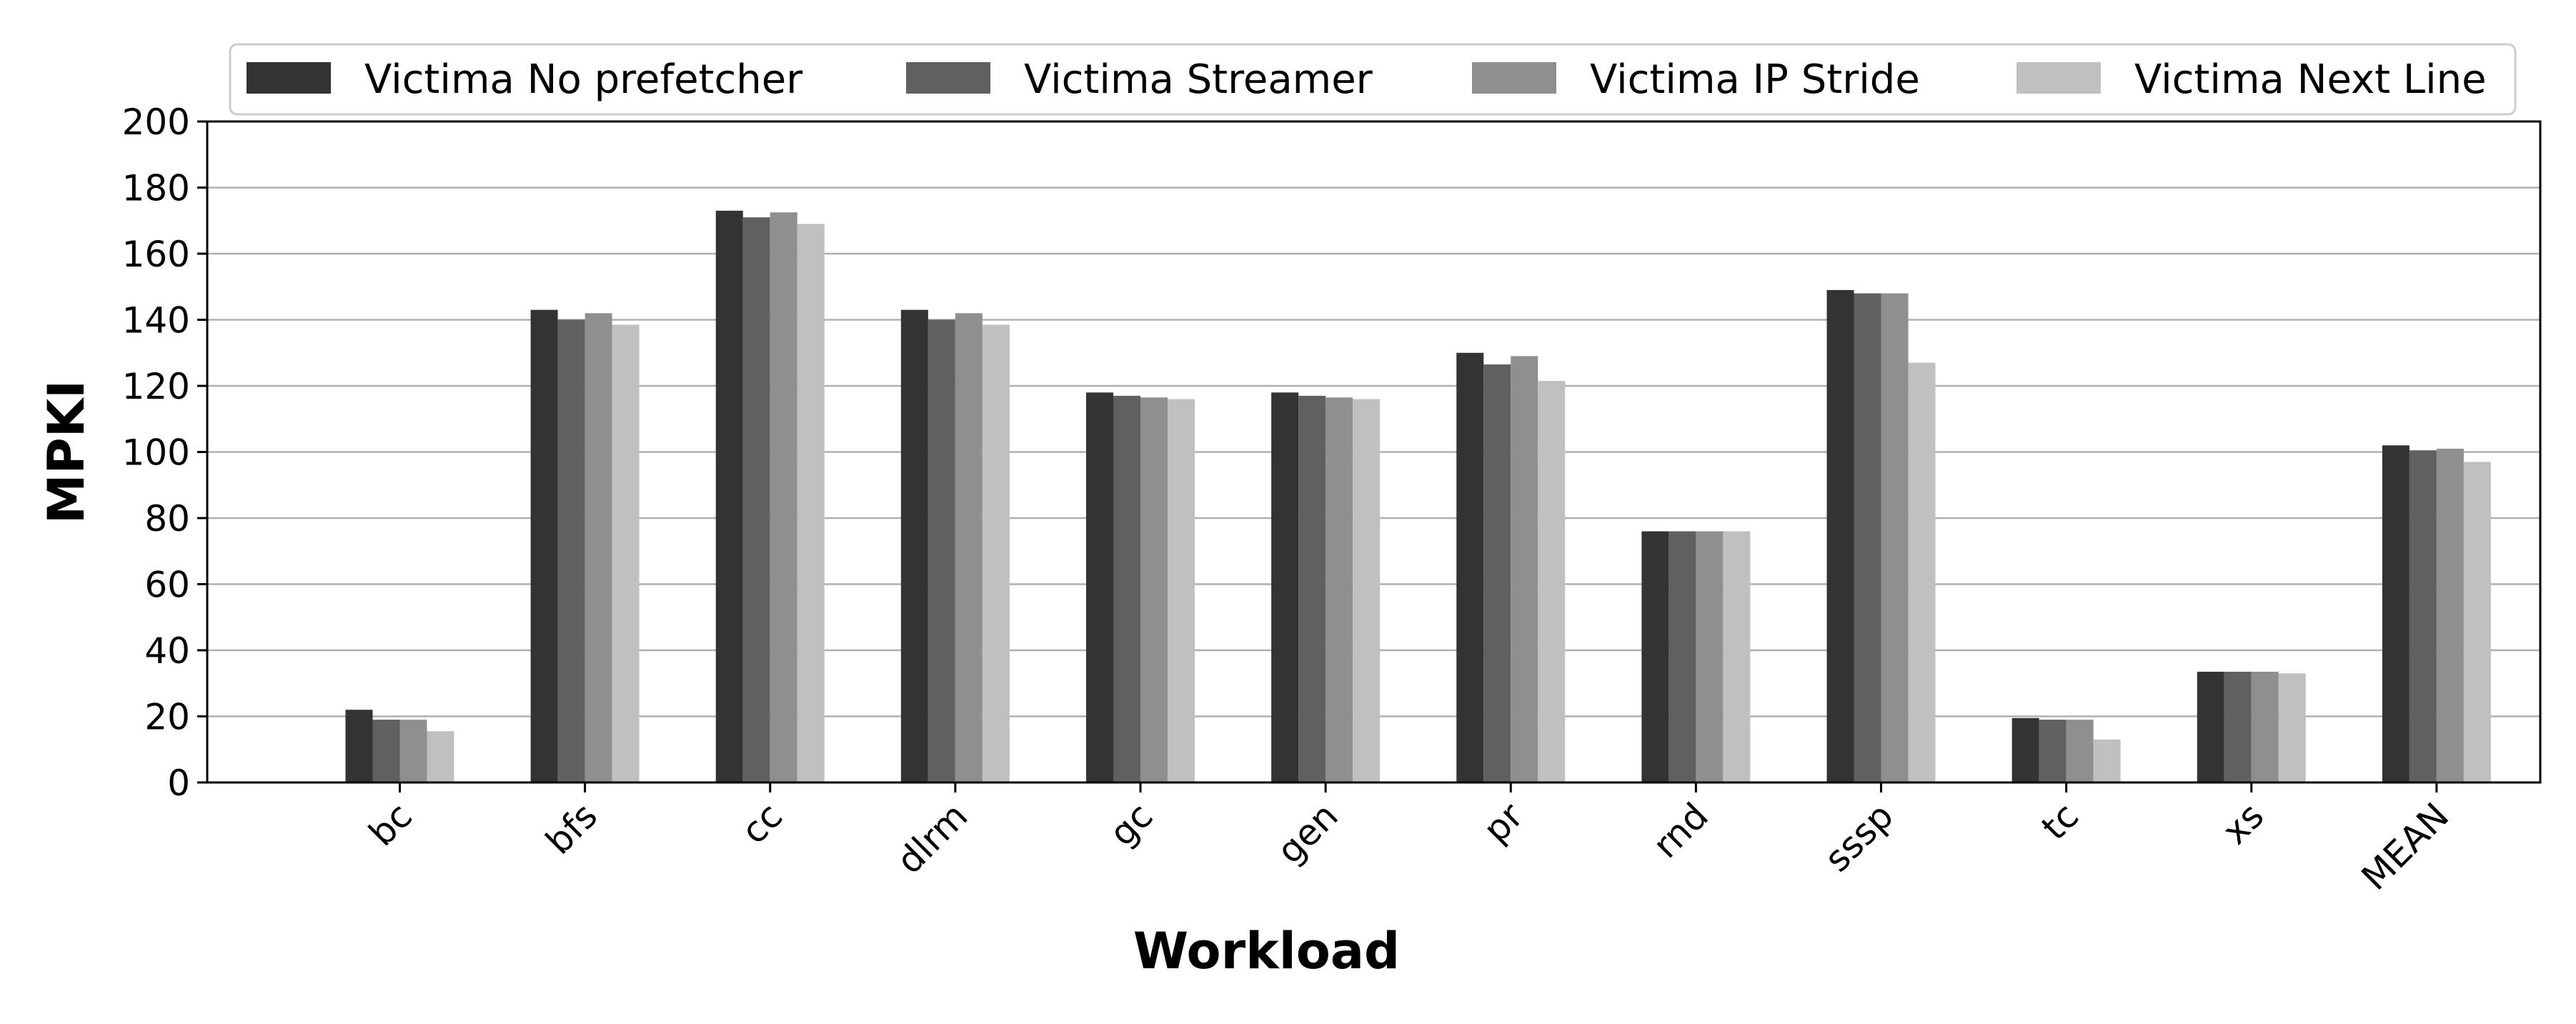 The image size is (2576, 1024). Describe the element at coordinates (1307, 833) in the screenshot. I see `x-tick-label: gen` at that location.